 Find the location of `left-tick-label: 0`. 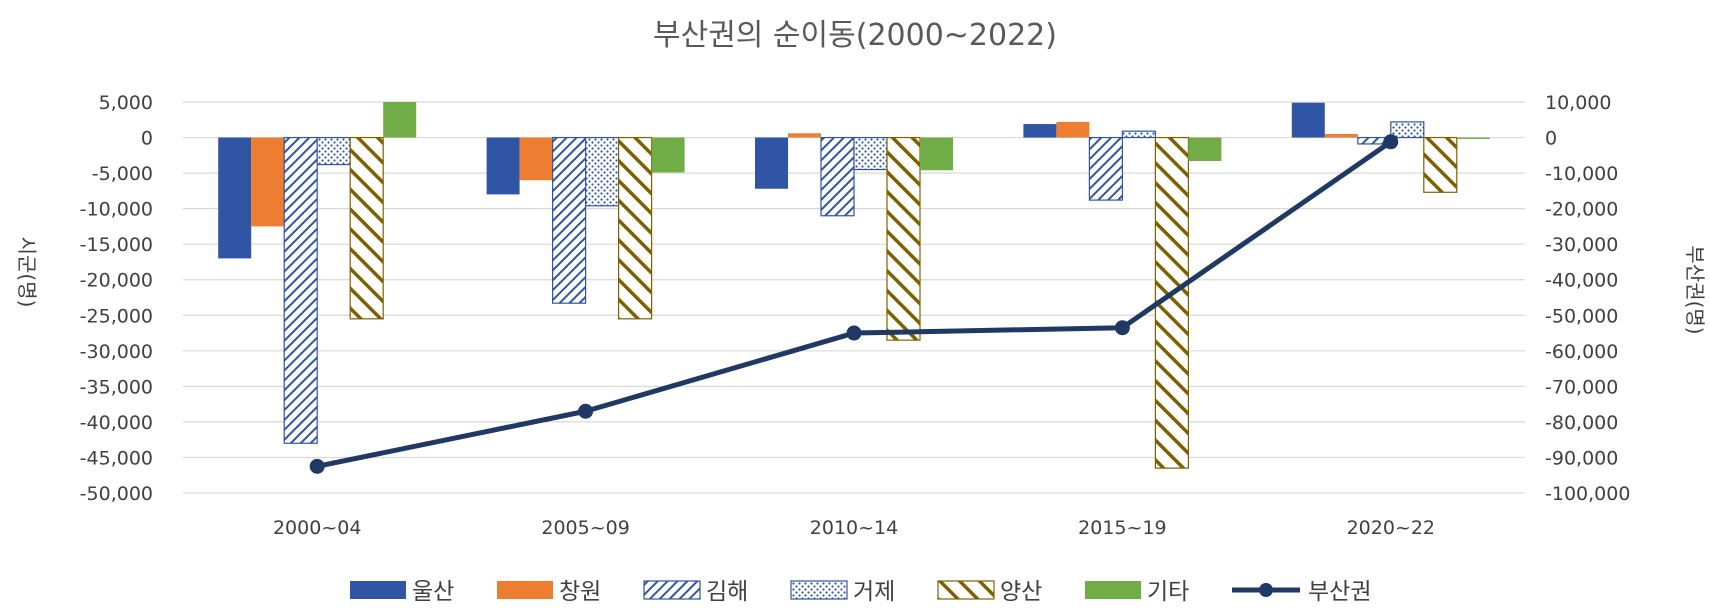

left-tick-label: 0 is located at coordinates (147, 139).